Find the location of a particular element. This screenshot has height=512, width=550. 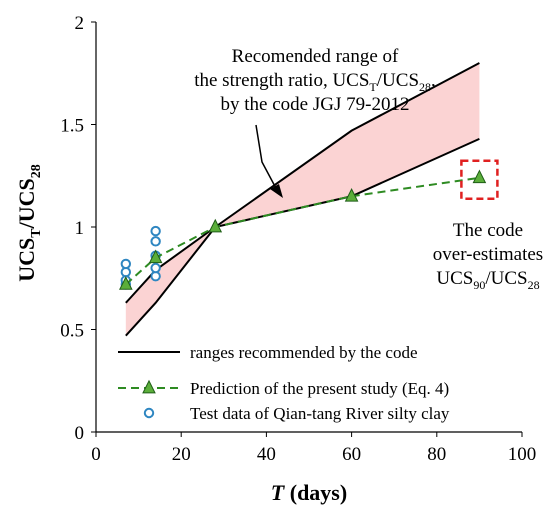

x-axis-label-text: T (days) is located at coordinates (309, 492).